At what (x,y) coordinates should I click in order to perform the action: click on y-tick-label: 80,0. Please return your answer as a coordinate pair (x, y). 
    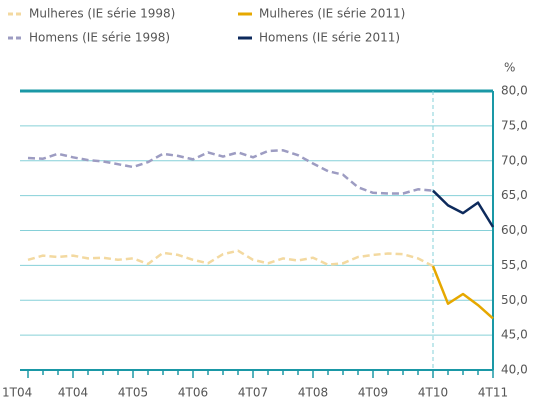
    Looking at the image, I should click on (514, 91).